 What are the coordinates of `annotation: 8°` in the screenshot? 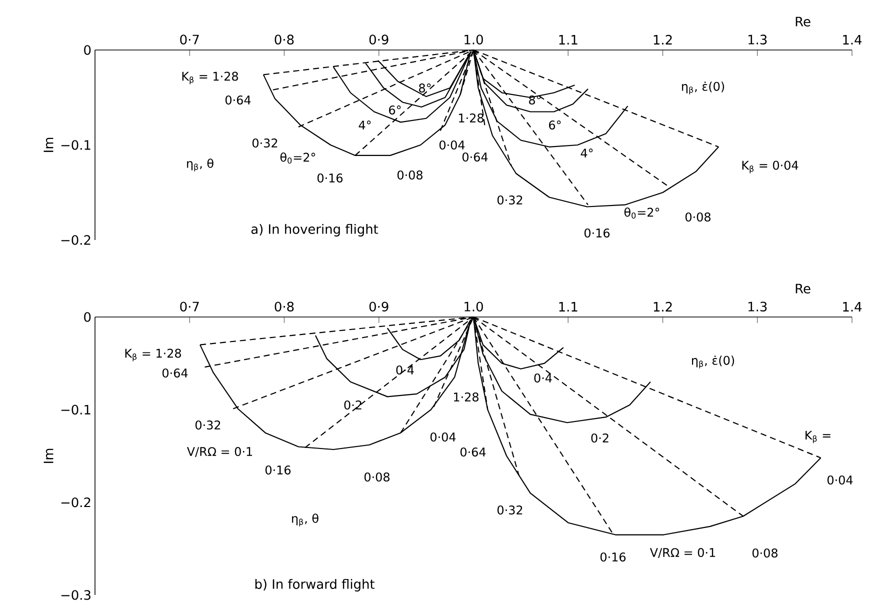 It's located at (425, 88).